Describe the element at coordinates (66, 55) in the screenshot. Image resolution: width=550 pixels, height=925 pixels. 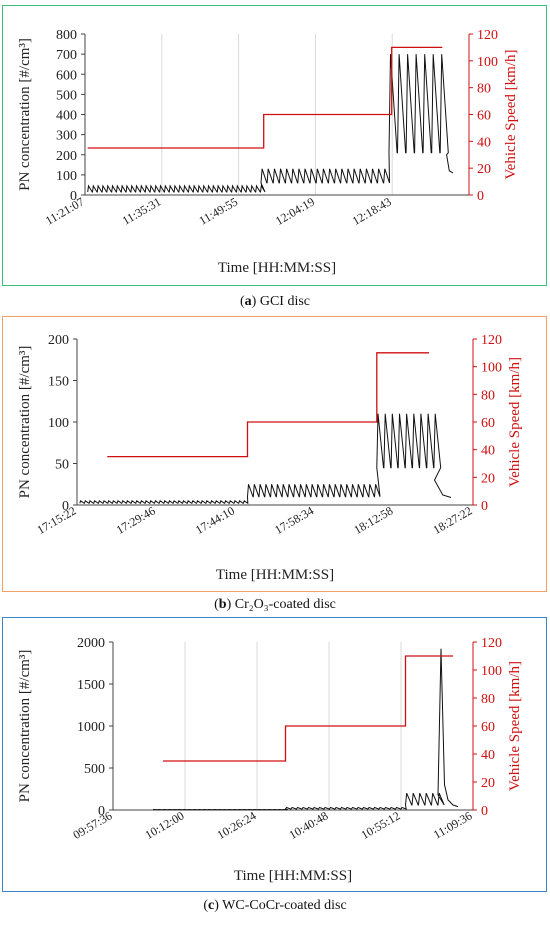
I see `y-tick-label-left: 700` at that location.